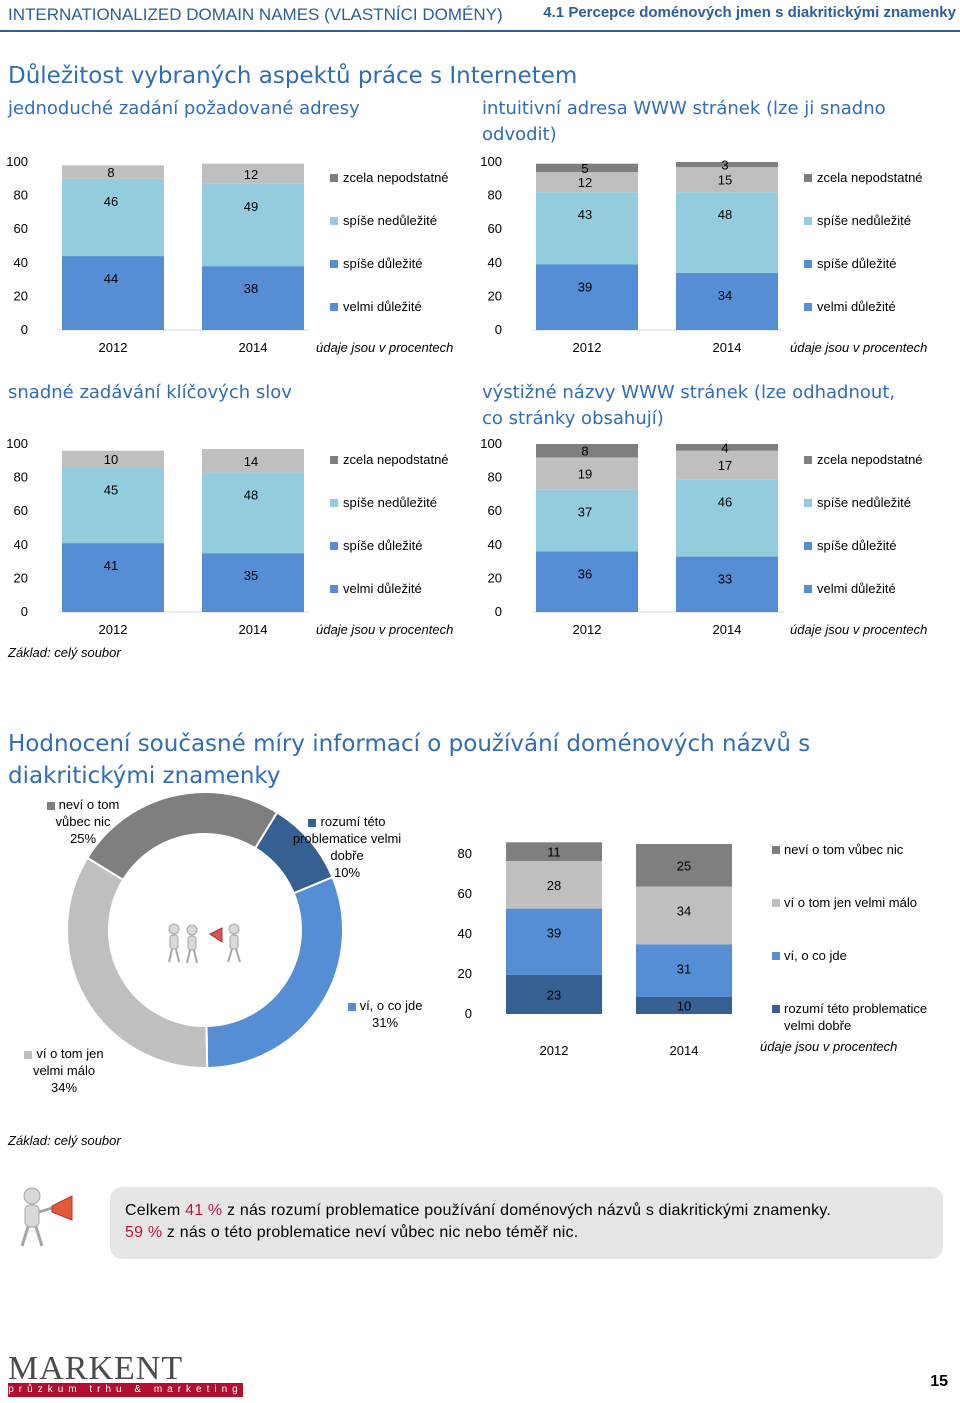  Describe the element at coordinates (554, 1050) in the screenshot. I see `x-tick-label: 2012` at that location.